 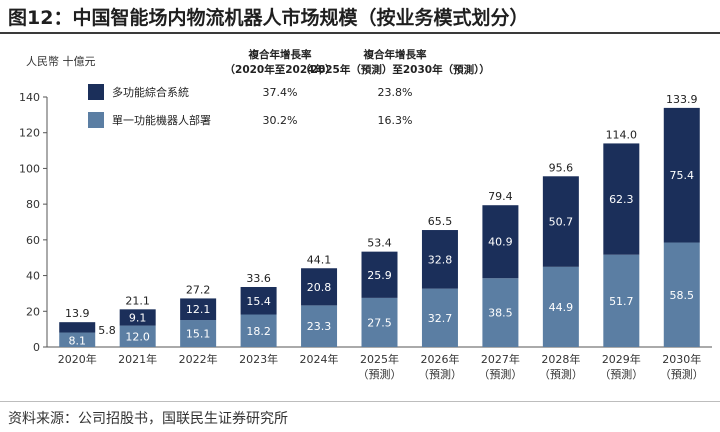 What do you see at coordinates (280, 69) in the screenshot?
I see `cagr-header-period: （2020年至2024年）` at bounding box center [280, 69].